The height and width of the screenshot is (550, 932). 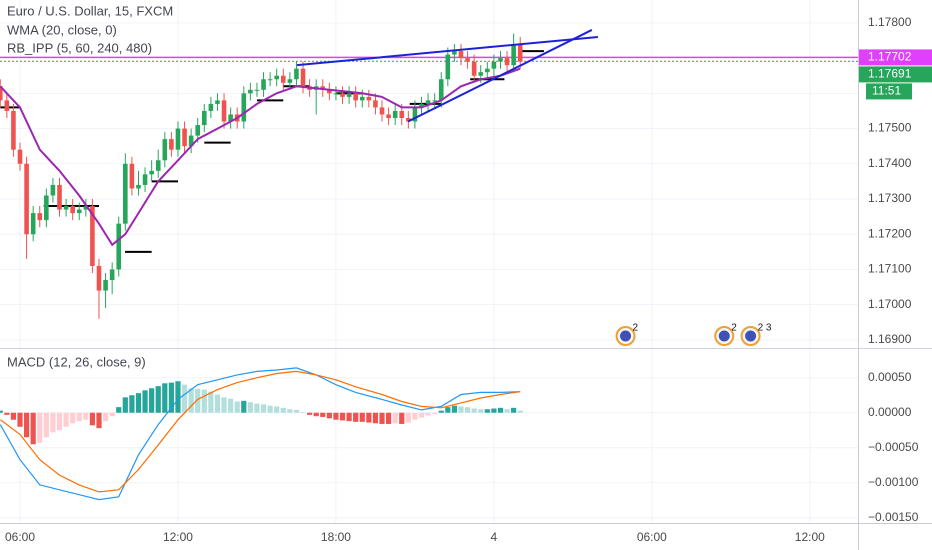 I want to click on event-flag, so click(x=626, y=336).